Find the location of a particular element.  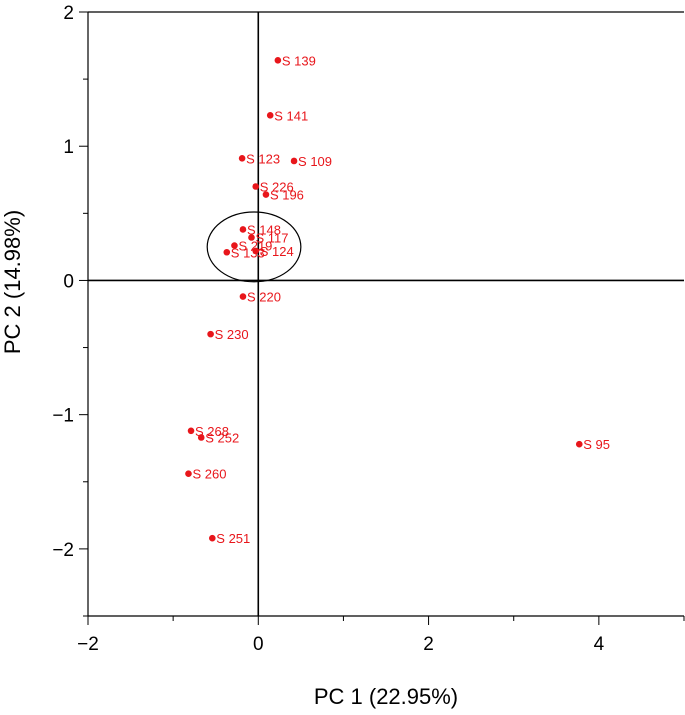

data-point-label: S 219 is located at coordinates (255, 246).